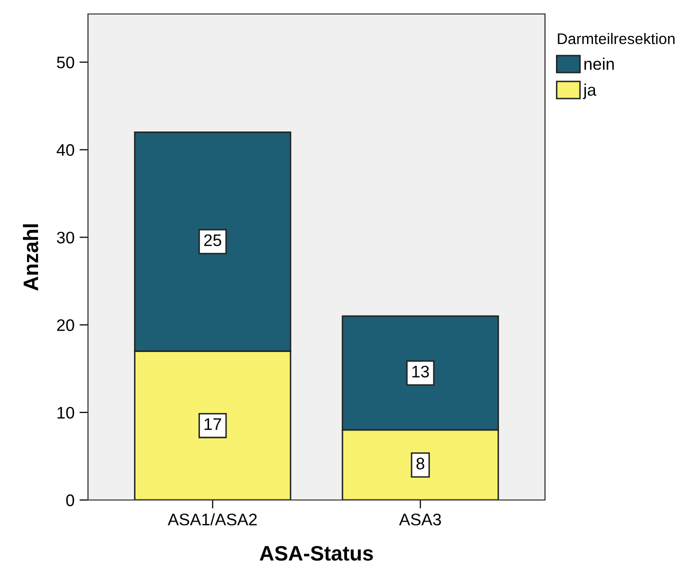 This screenshot has height=577, width=699. Describe the element at coordinates (420, 464) in the screenshot. I see `data-label: 8` at that location.